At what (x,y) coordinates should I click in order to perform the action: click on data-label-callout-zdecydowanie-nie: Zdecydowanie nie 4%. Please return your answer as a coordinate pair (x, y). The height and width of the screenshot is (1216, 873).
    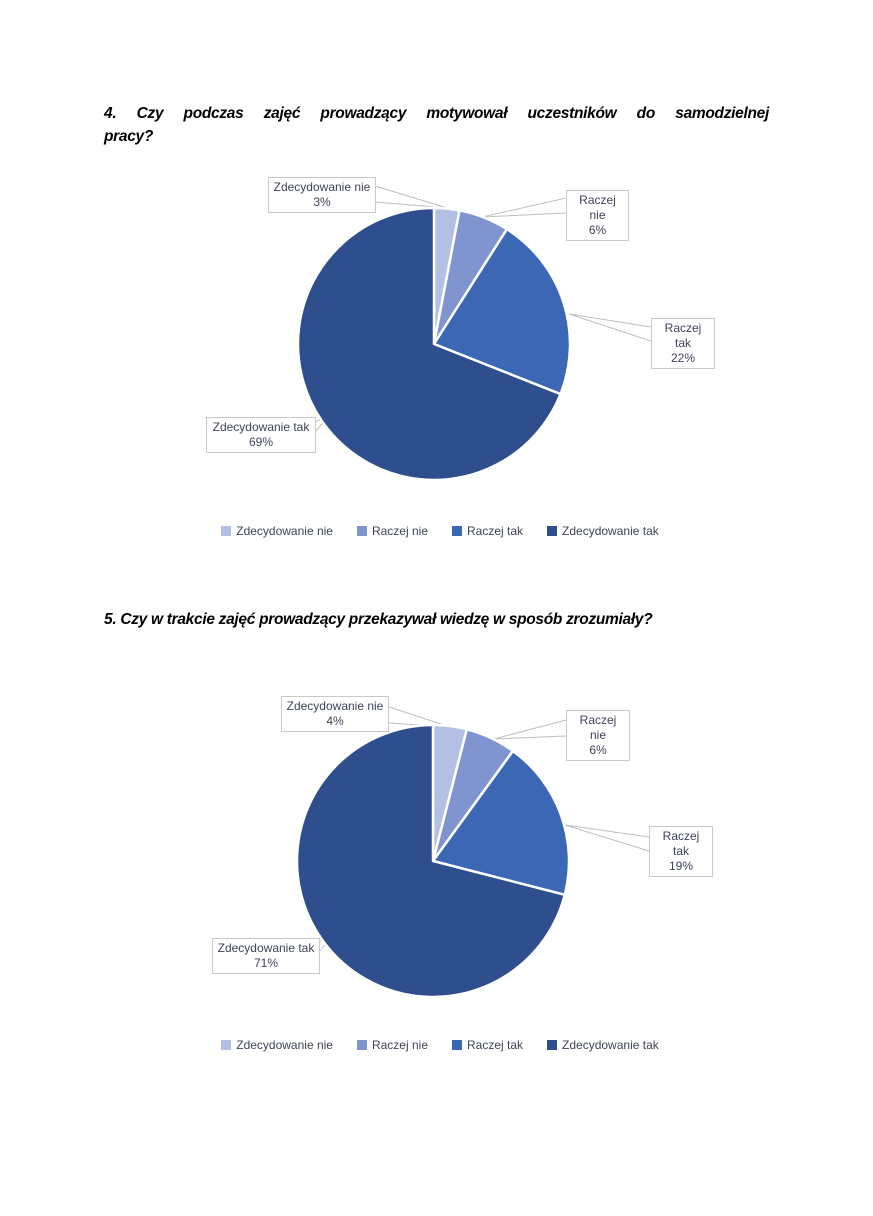
    Looking at the image, I should click on (335, 714).